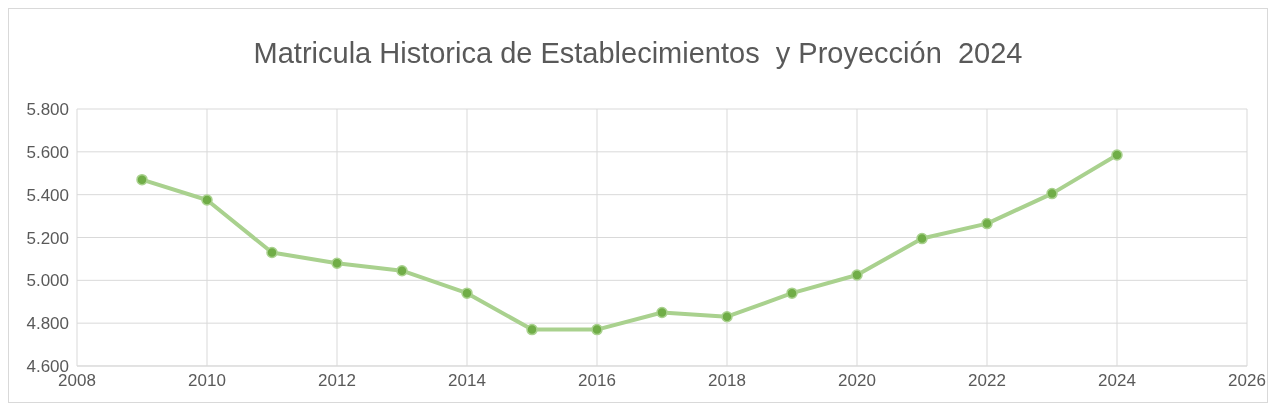 Image resolution: width=1276 pixels, height=411 pixels. What do you see at coordinates (47, 324) in the screenshot?
I see `y-tick-label: 4.800` at bounding box center [47, 324].